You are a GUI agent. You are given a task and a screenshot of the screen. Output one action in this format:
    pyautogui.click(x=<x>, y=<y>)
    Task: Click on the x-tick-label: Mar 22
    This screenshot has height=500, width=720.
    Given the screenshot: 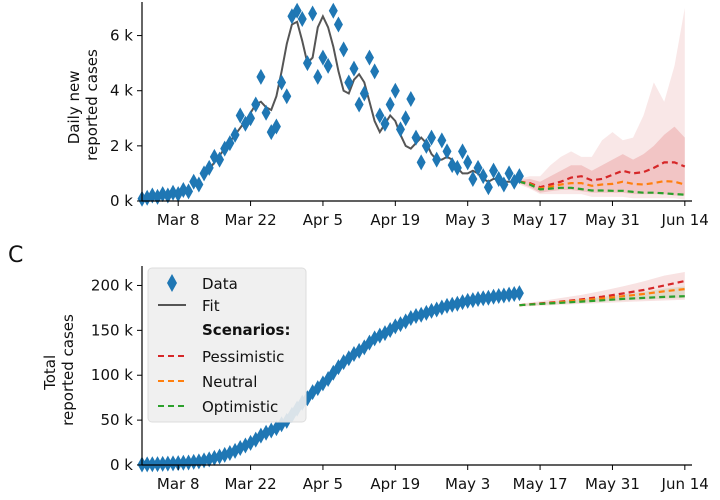 What is the action you would take?
    pyautogui.click(x=250, y=484)
    